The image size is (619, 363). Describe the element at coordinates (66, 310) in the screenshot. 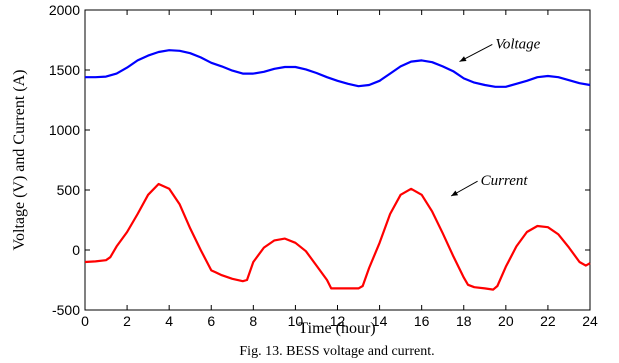

I see `y-tick-label: -500` at that location.